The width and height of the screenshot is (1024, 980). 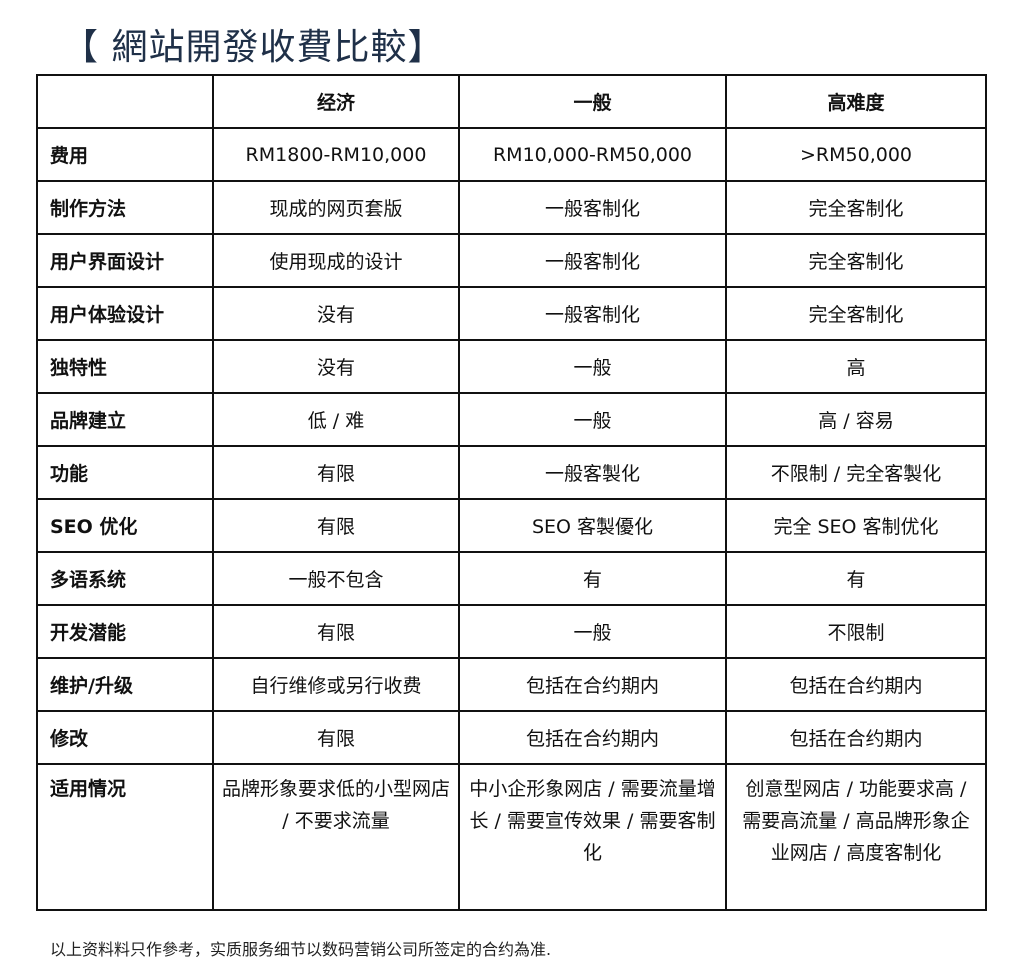 What do you see at coordinates (125, 684) in the screenshot?
I see `row-label: 维护/升级` at bounding box center [125, 684].